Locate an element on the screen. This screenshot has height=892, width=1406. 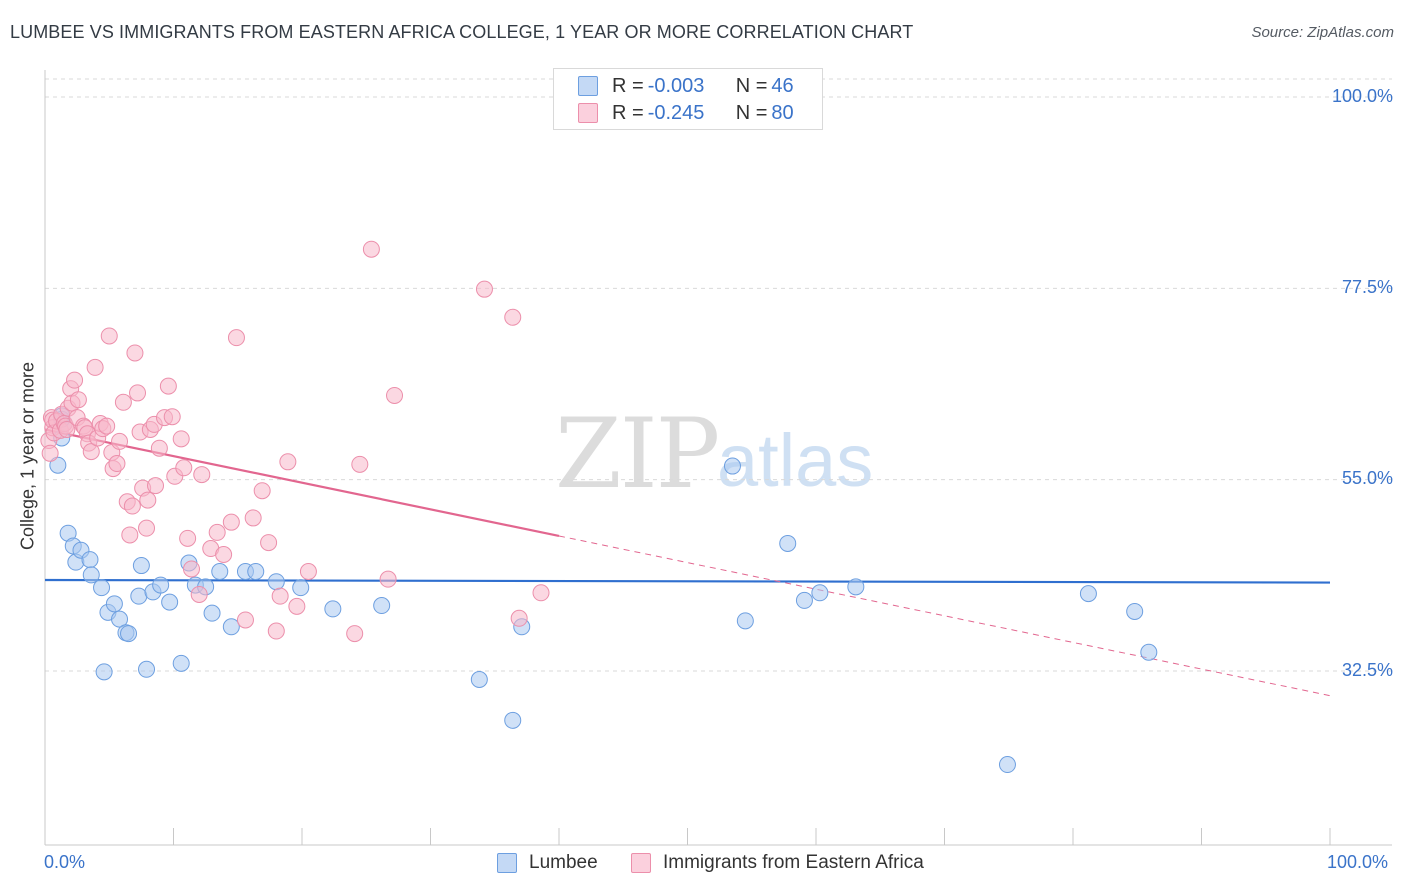
legend-item-eastern-africa: Immigrants from Eastern Africa is located at coordinates (777, 863).